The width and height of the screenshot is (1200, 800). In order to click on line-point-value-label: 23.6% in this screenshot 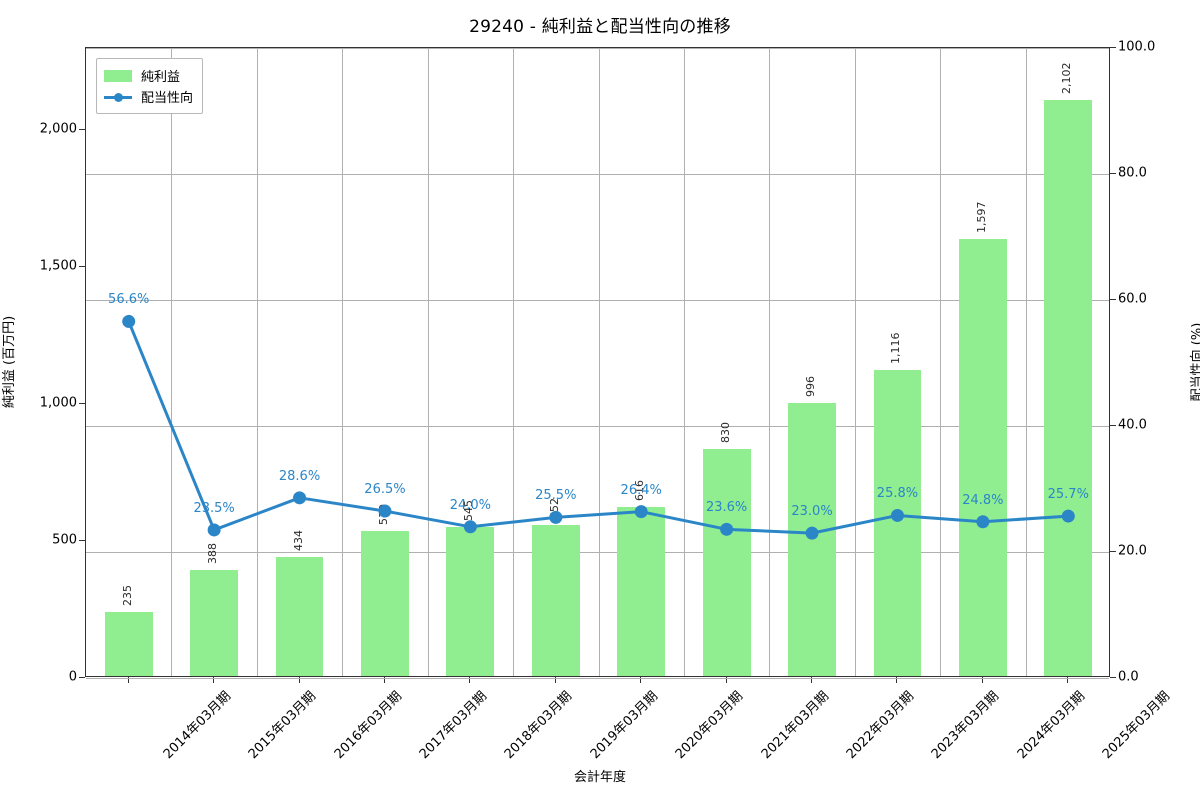, I will do `click(726, 508)`.